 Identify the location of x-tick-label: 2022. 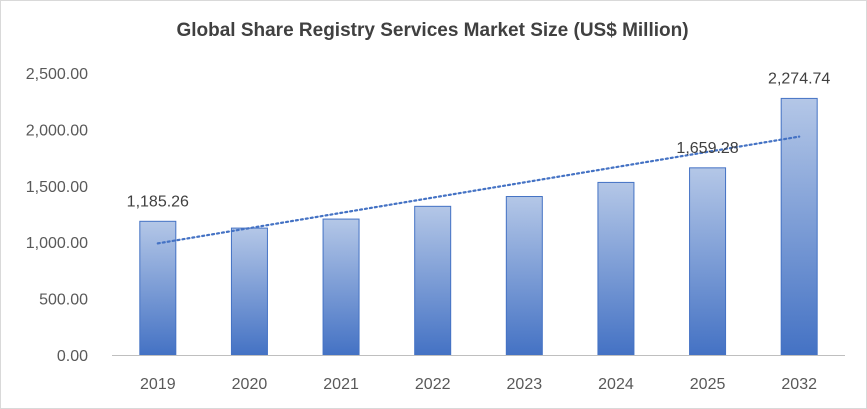
(433, 384).